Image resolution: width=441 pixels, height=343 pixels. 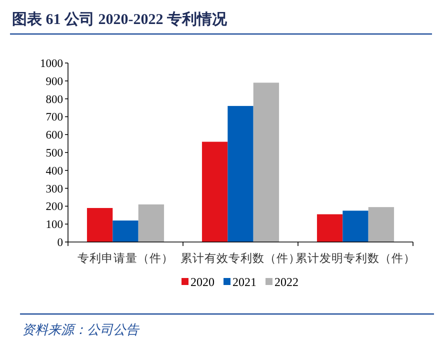 What do you see at coordinates (60, 243) in the screenshot?
I see `y-tick-label: 0` at bounding box center [60, 243].